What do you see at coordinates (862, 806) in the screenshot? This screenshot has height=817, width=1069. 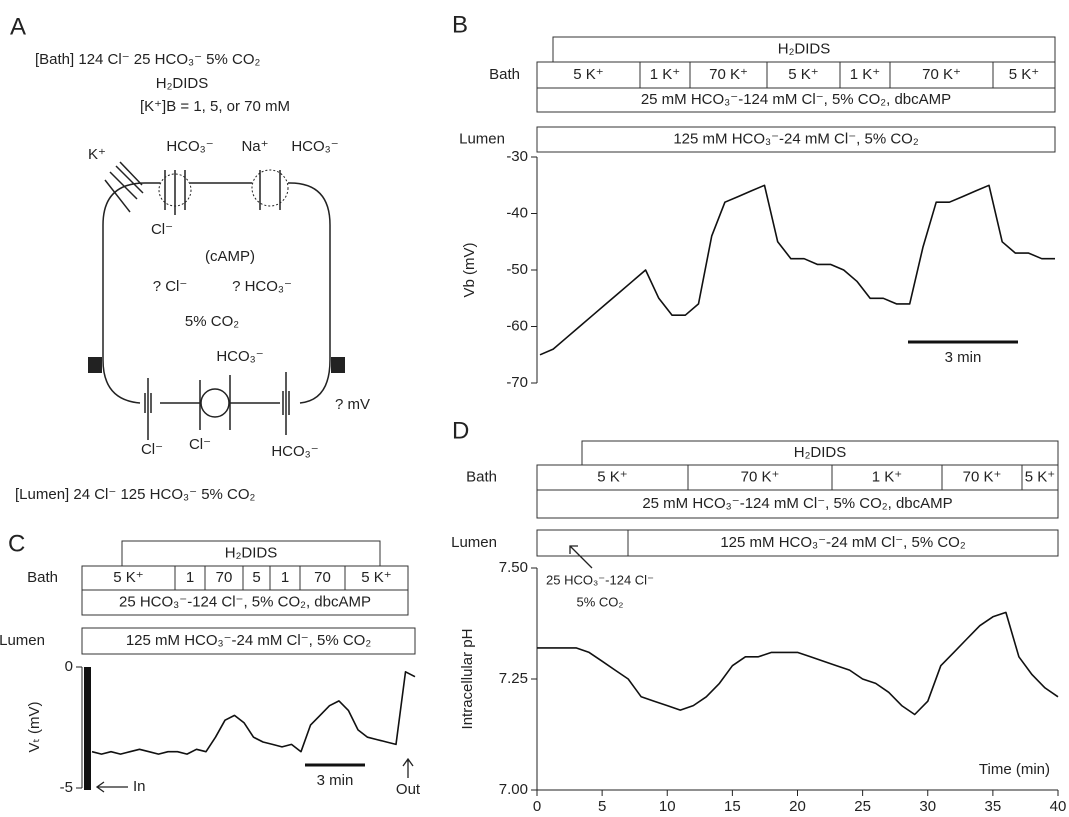 I see `x-tick-label: 25` at bounding box center [862, 806].